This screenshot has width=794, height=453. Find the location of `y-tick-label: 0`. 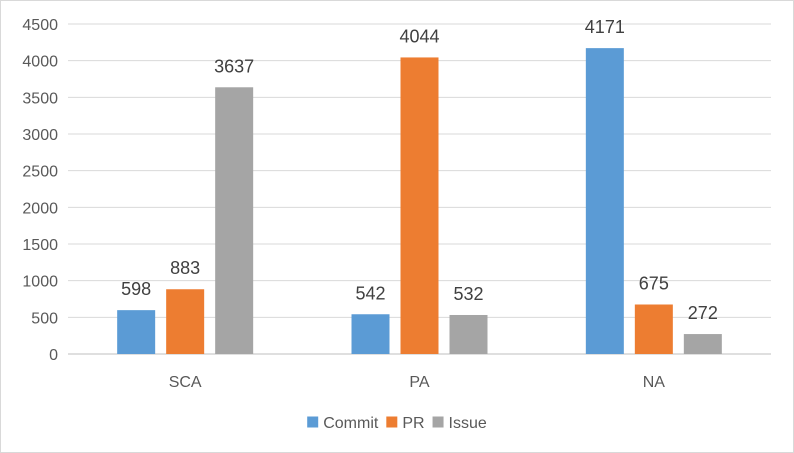

y-tick-label: 0 is located at coordinates (53, 355).